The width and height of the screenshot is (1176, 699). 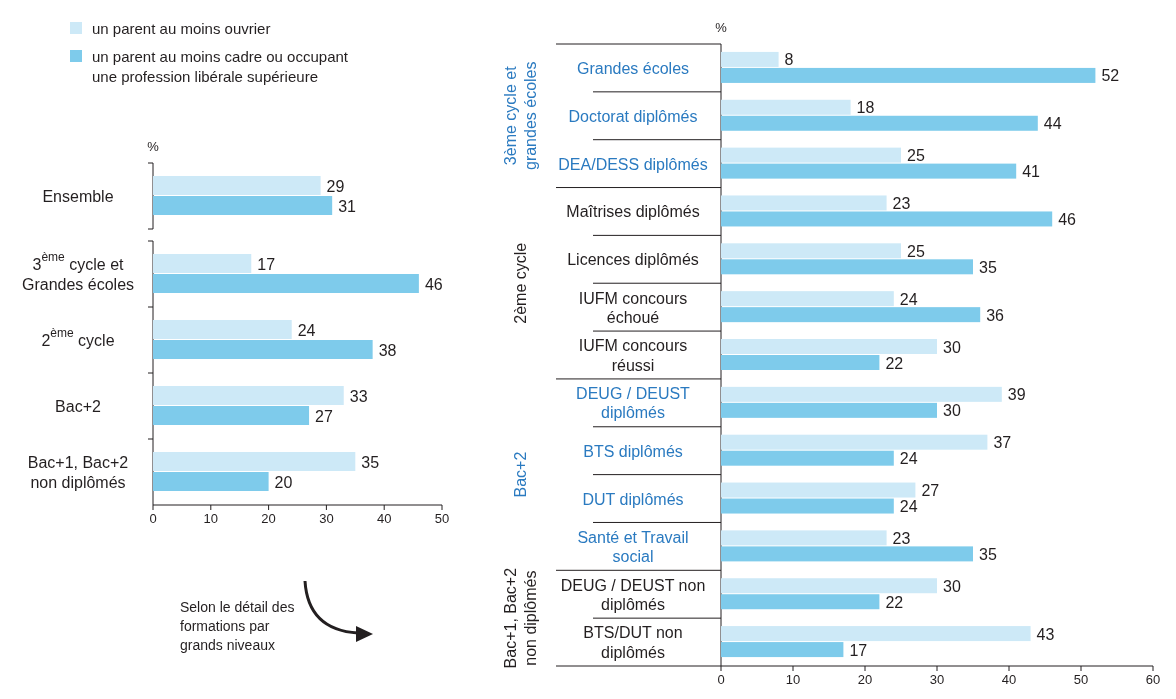 I want to click on data-label: 37, so click(x=1002, y=443).